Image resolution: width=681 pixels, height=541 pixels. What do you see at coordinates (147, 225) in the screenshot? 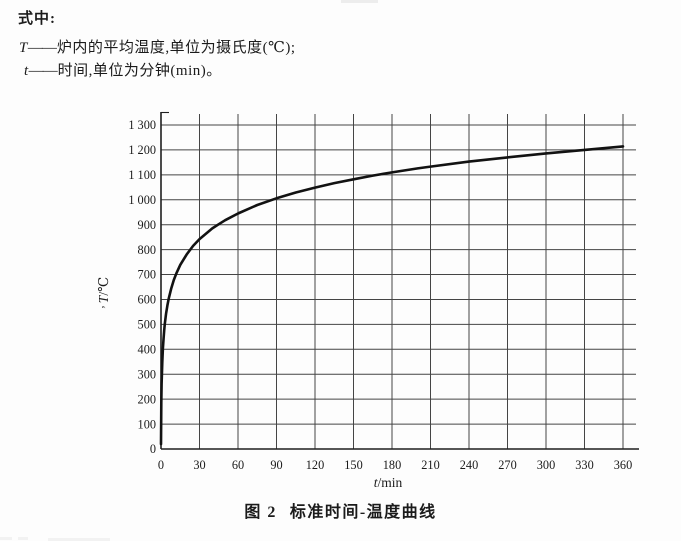
I see `y-tick-label: 900` at bounding box center [147, 225].